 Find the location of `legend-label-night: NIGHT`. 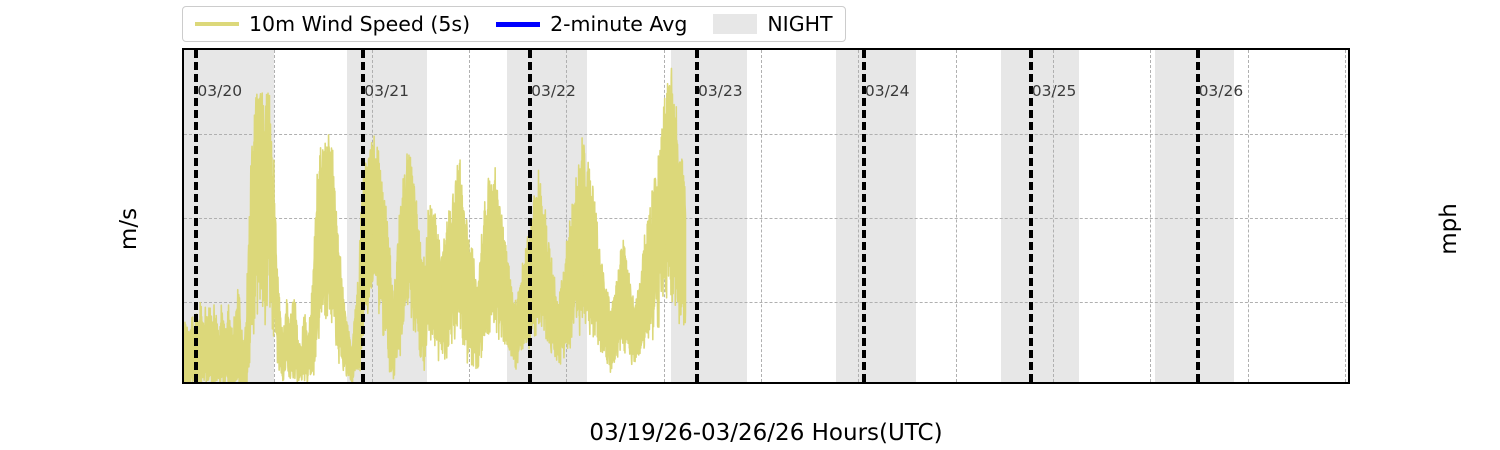

legend-label-night: NIGHT is located at coordinates (800, 23).